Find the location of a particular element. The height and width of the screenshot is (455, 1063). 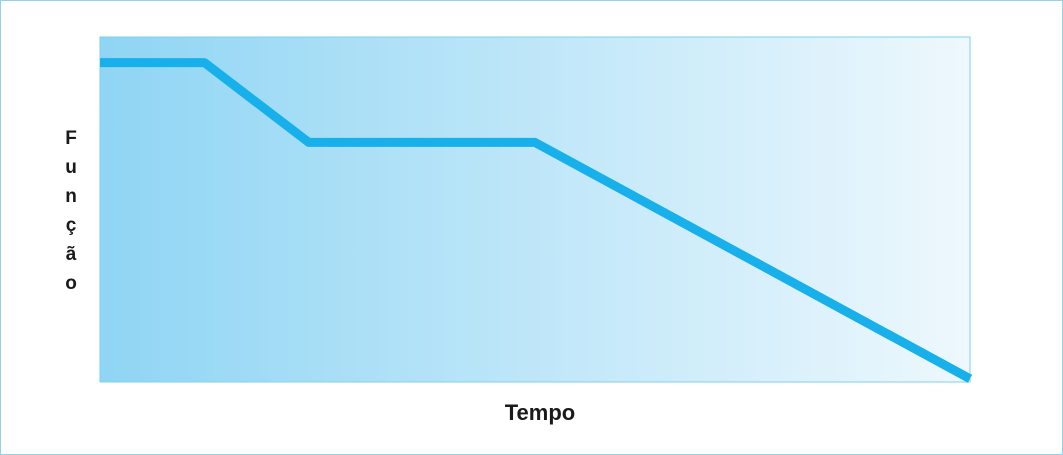

y-axis-label-char: u is located at coordinates (71, 167).